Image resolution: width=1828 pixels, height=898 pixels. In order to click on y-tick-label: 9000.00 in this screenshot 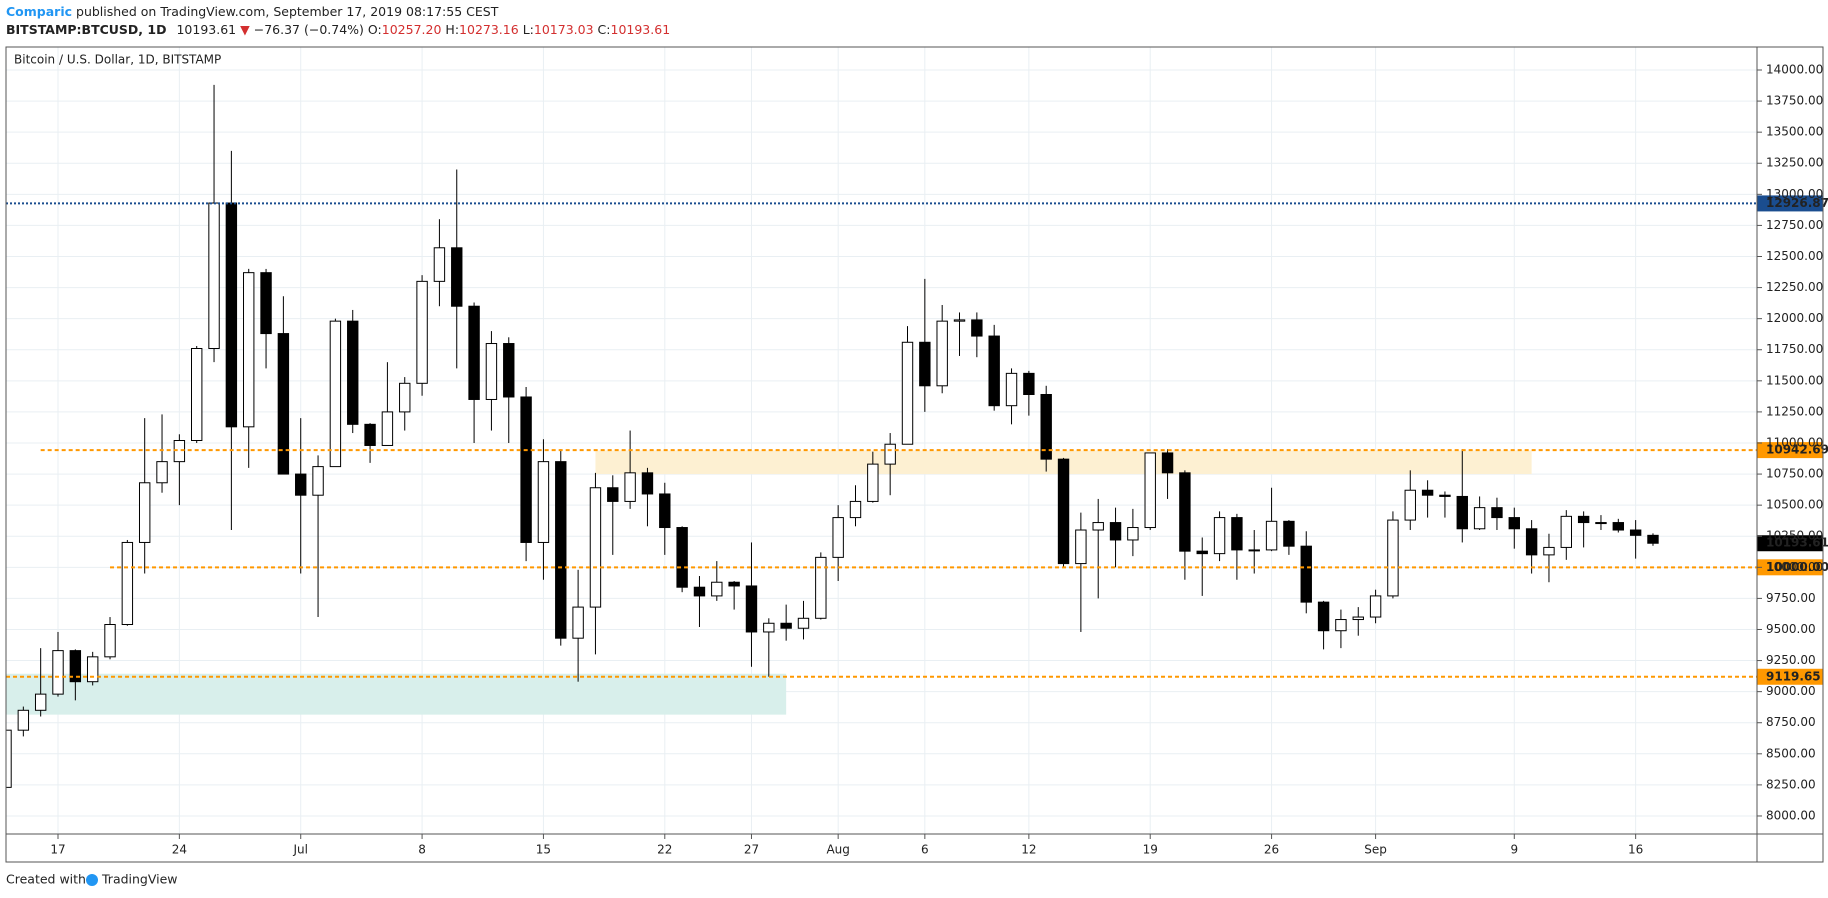, I will do `click(1791, 691)`.